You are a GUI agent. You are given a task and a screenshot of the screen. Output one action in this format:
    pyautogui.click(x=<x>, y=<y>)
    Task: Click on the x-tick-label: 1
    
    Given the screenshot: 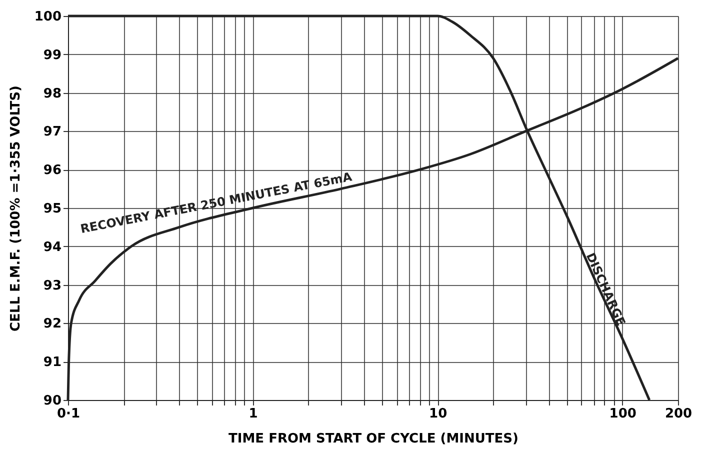 What is the action you would take?
    pyautogui.click(x=253, y=414)
    